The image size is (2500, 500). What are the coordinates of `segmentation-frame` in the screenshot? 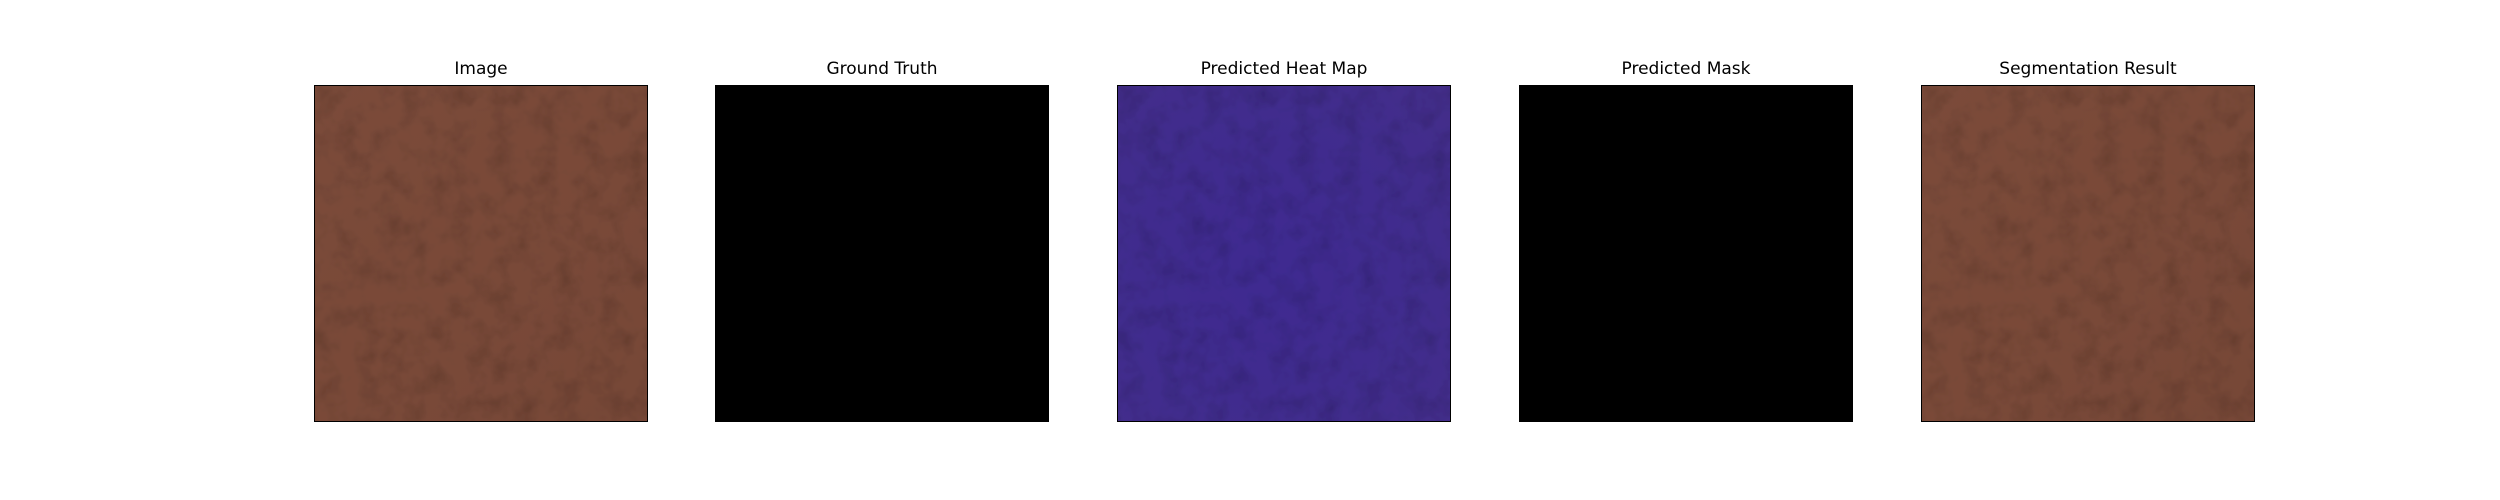 It's located at (2088, 253).